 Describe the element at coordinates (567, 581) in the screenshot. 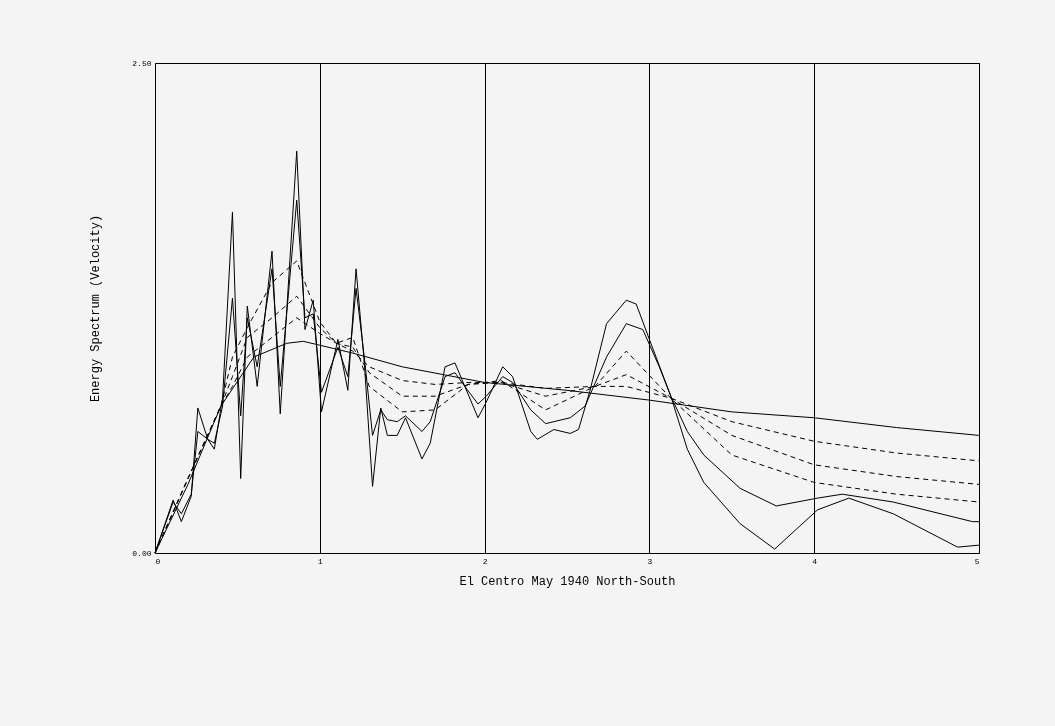

I see `x-axis-title: El Centro May 1940 North-South` at that location.